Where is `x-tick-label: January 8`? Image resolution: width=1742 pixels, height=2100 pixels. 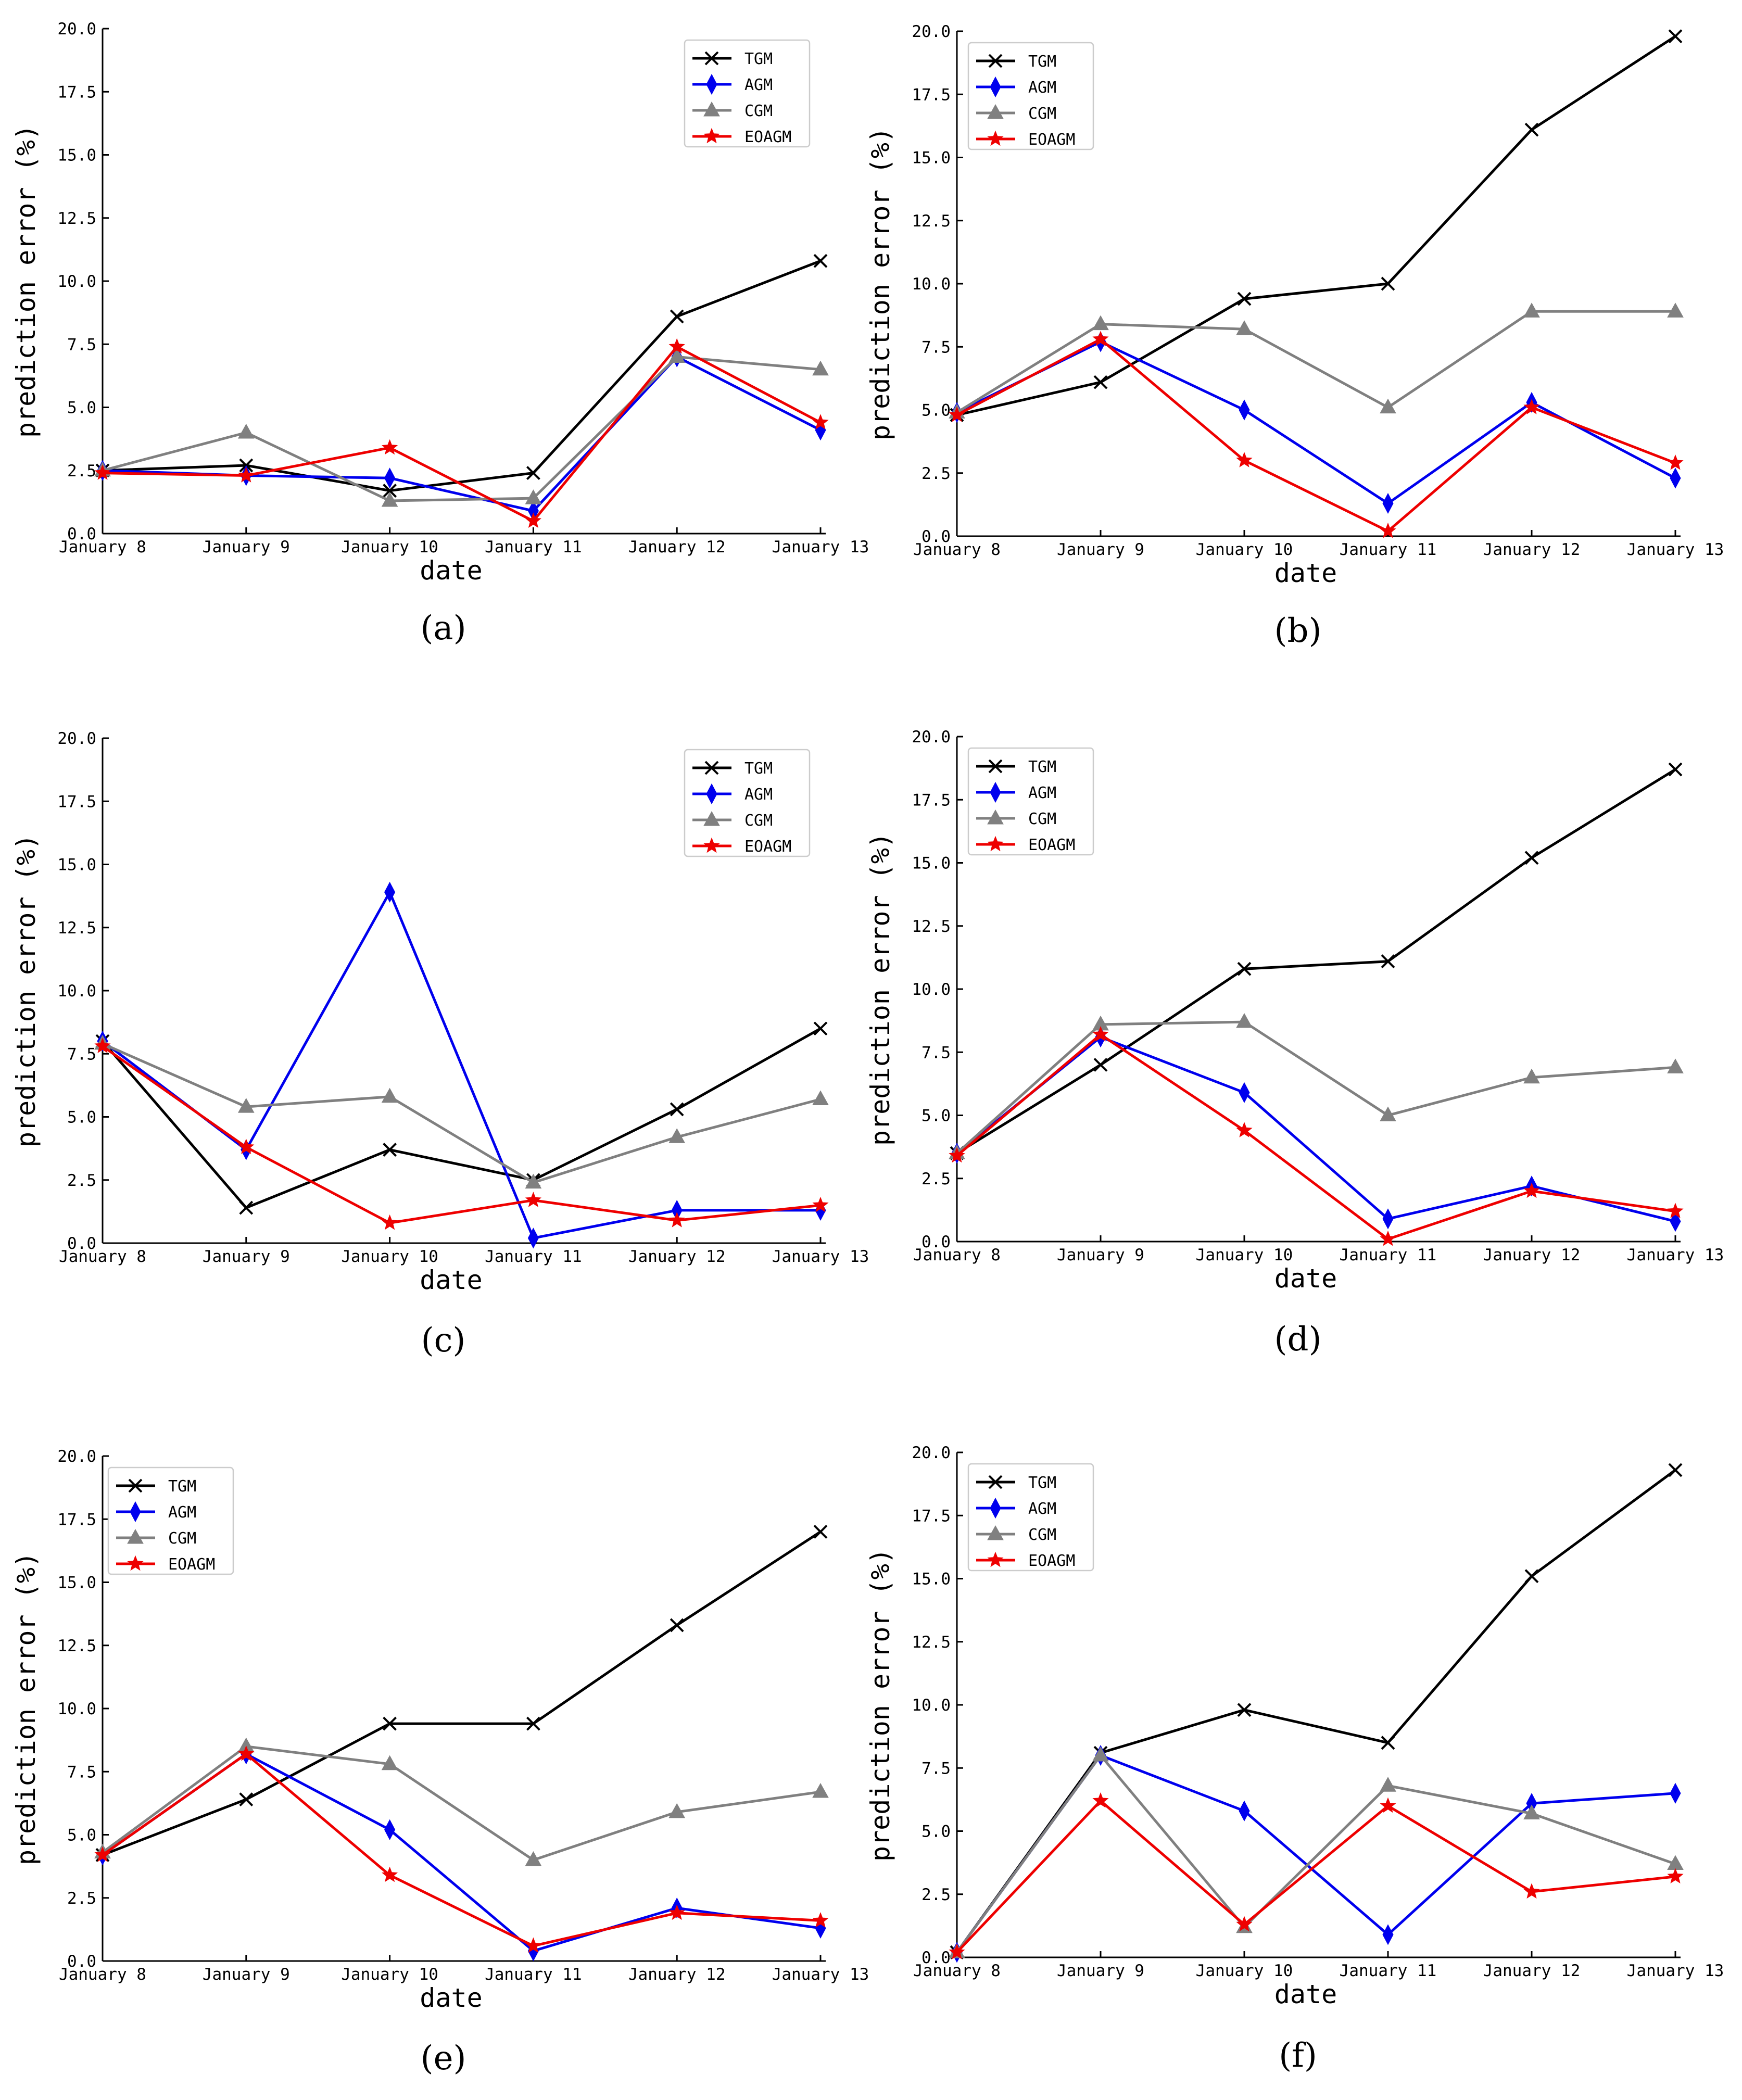 x-tick-label: January 8 is located at coordinates (103, 1974).